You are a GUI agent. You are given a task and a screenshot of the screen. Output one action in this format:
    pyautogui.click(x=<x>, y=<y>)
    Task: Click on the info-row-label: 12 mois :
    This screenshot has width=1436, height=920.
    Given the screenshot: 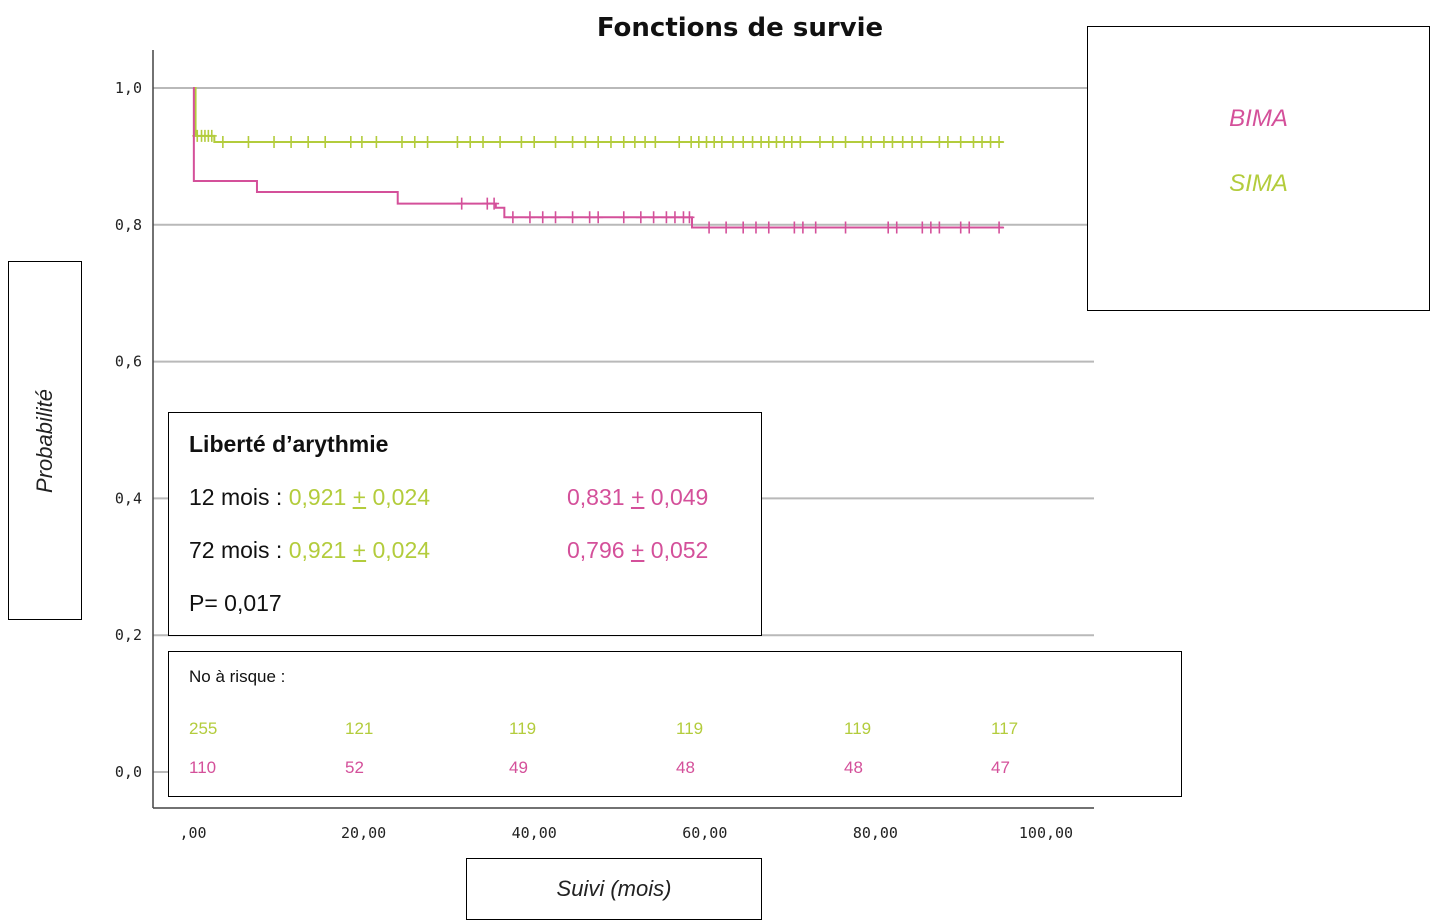 What is the action you would take?
    pyautogui.click(x=236, y=497)
    